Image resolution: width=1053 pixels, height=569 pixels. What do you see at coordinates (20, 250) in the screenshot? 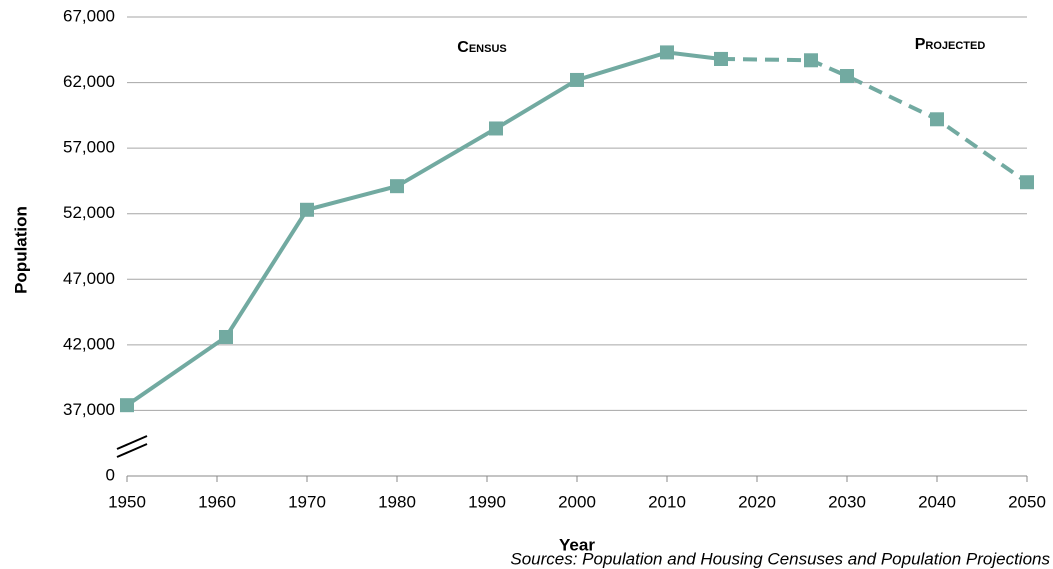
I see `y-axis-label: Population` at bounding box center [20, 250].